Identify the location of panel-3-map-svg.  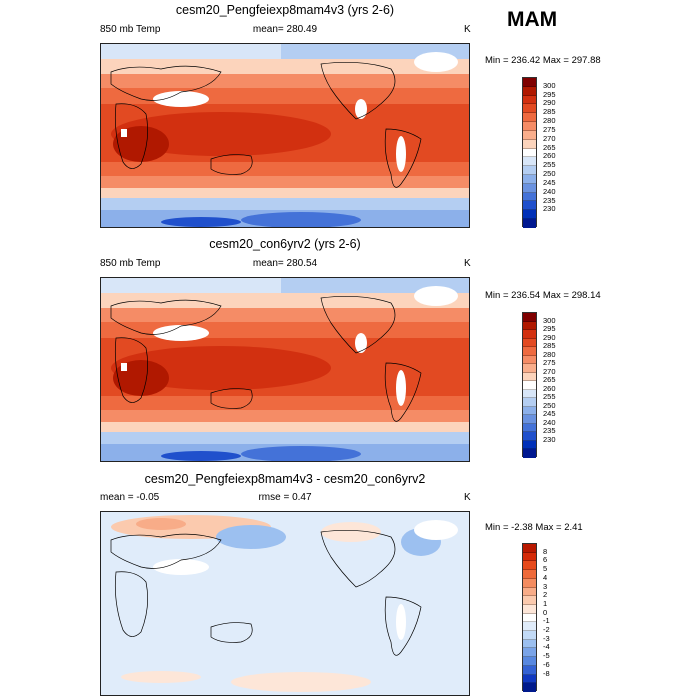
(285, 603).